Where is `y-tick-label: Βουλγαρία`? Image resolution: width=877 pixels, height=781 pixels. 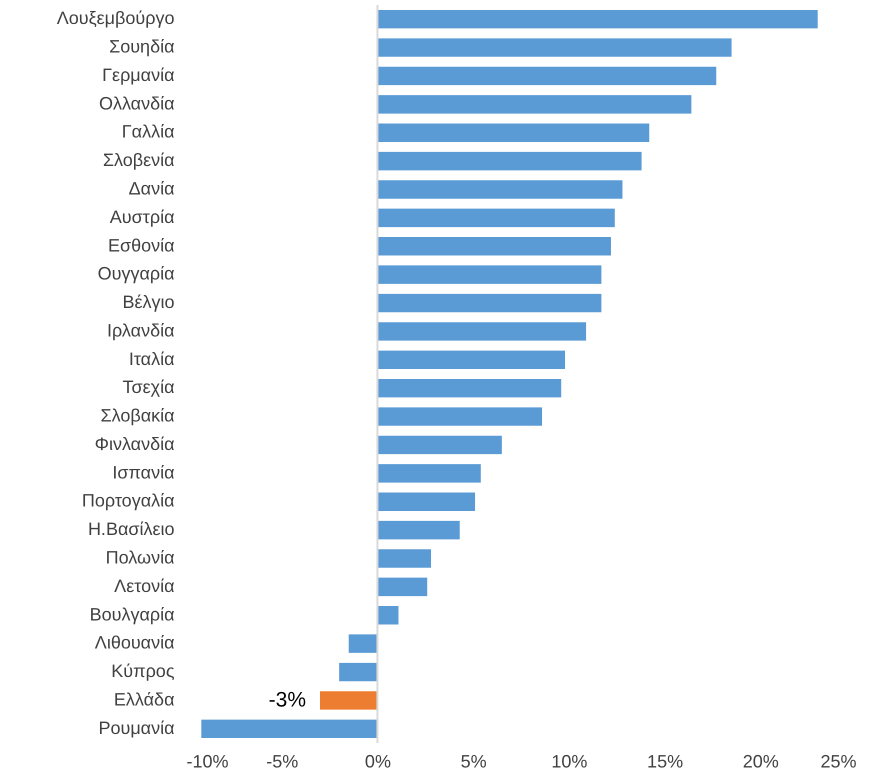 y-tick-label: Βουλγαρία is located at coordinates (132, 614).